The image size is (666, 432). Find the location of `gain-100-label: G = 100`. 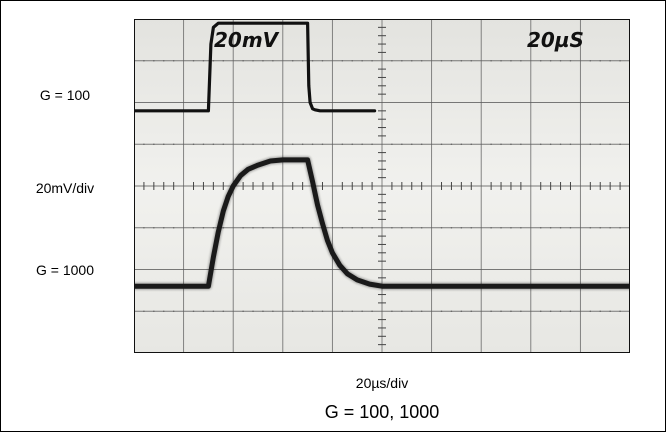

gain-100-label: G = 100 is located at coordinates (65, 95).